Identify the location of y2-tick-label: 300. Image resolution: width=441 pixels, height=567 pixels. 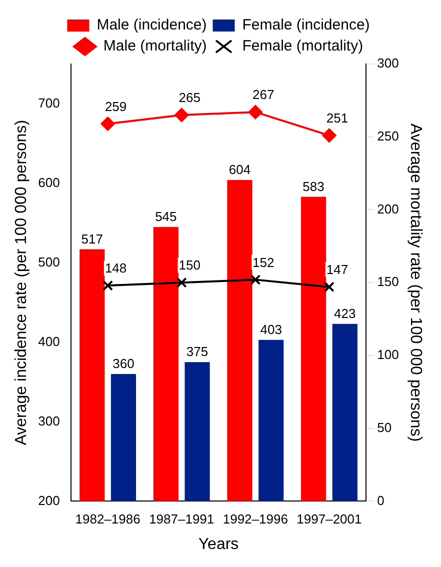
(388, 63).